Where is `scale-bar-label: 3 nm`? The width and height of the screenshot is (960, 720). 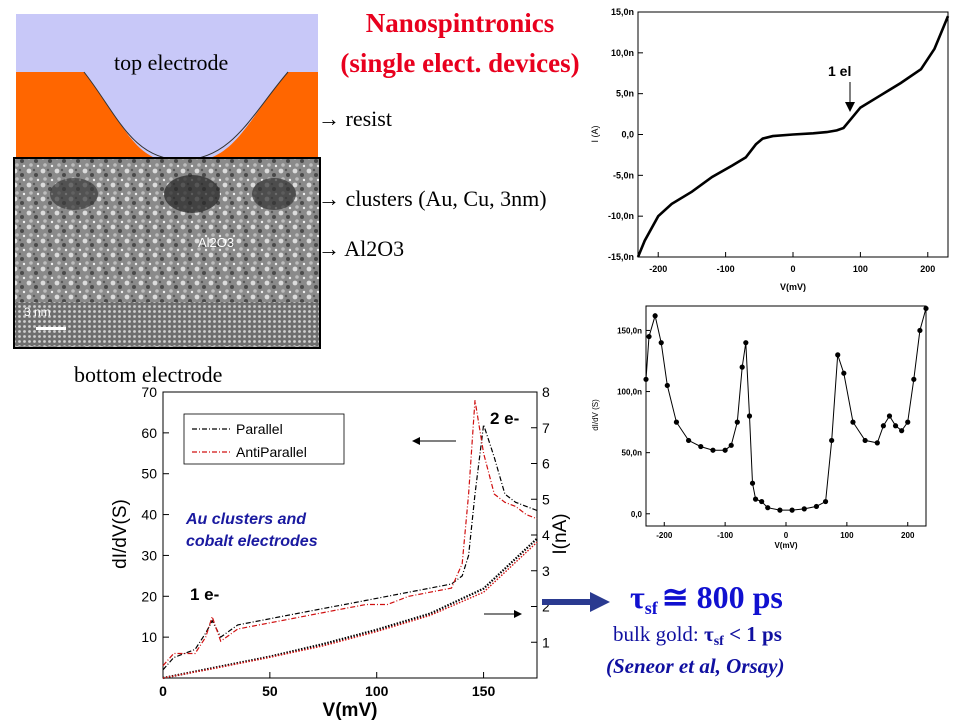 scale-bar-label: 3 nm is located at coordinates (37, 312).